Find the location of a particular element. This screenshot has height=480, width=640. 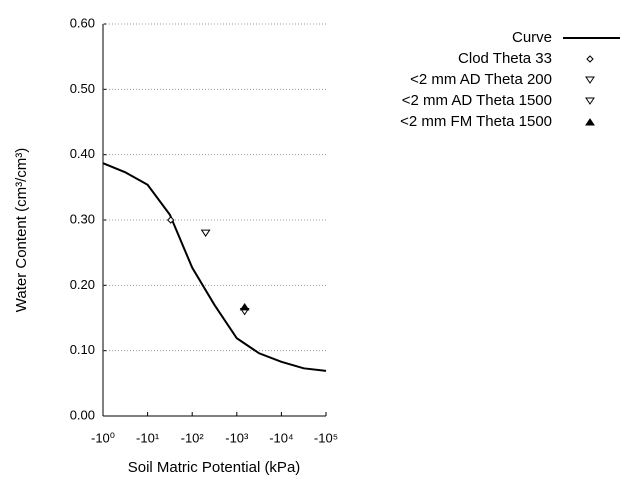

x-axis-label: Soil Matric Potential (kPa) is located at coordinates (214, 467).